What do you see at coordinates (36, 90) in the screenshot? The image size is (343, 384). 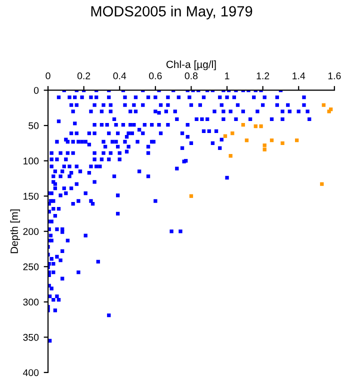 I see `y-tick-label: 0` at bounding box center [36, 90].